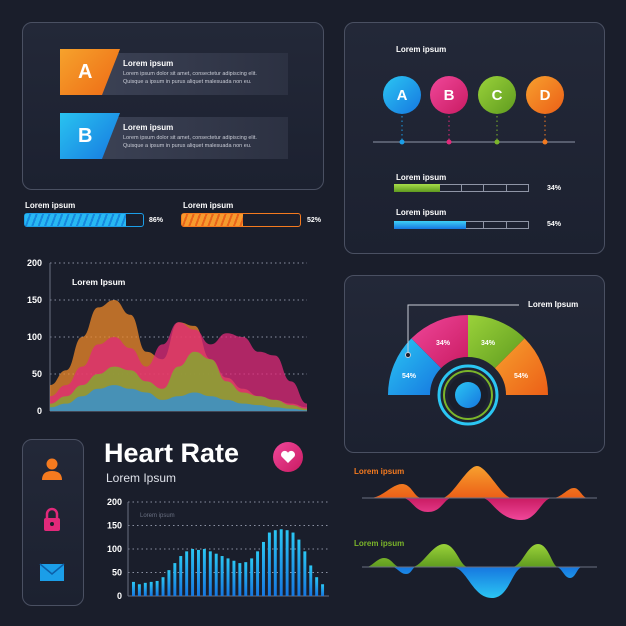 The width and height of the screenshot is (626, 626). I want to click on area-y-tick: 150, so click(34, 300).